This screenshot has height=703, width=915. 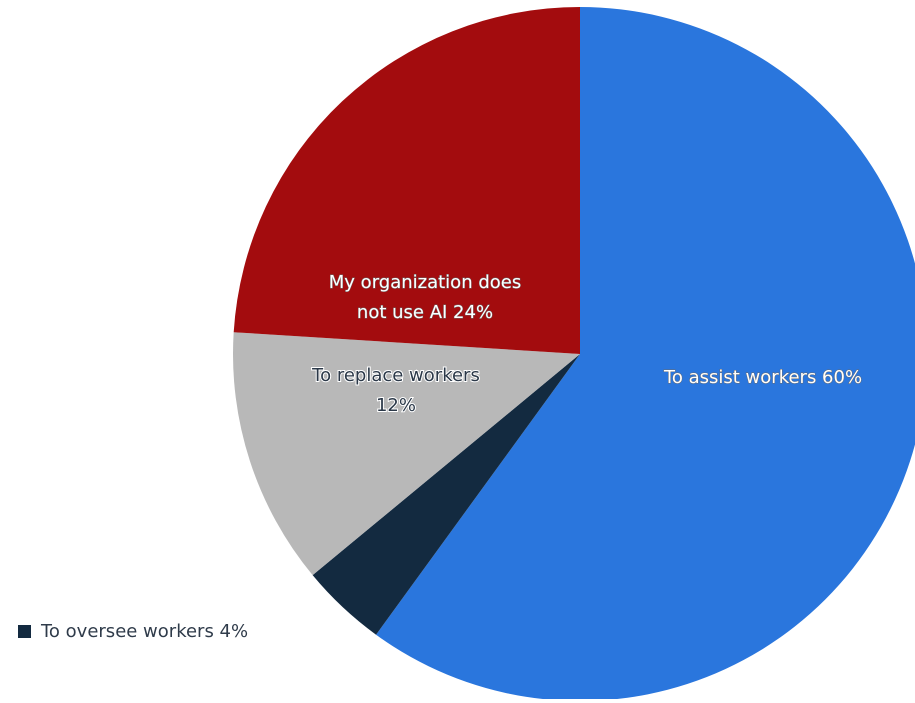 I want to click on chart-legend: To oversee workers 4%, so click(x=133, y=631).